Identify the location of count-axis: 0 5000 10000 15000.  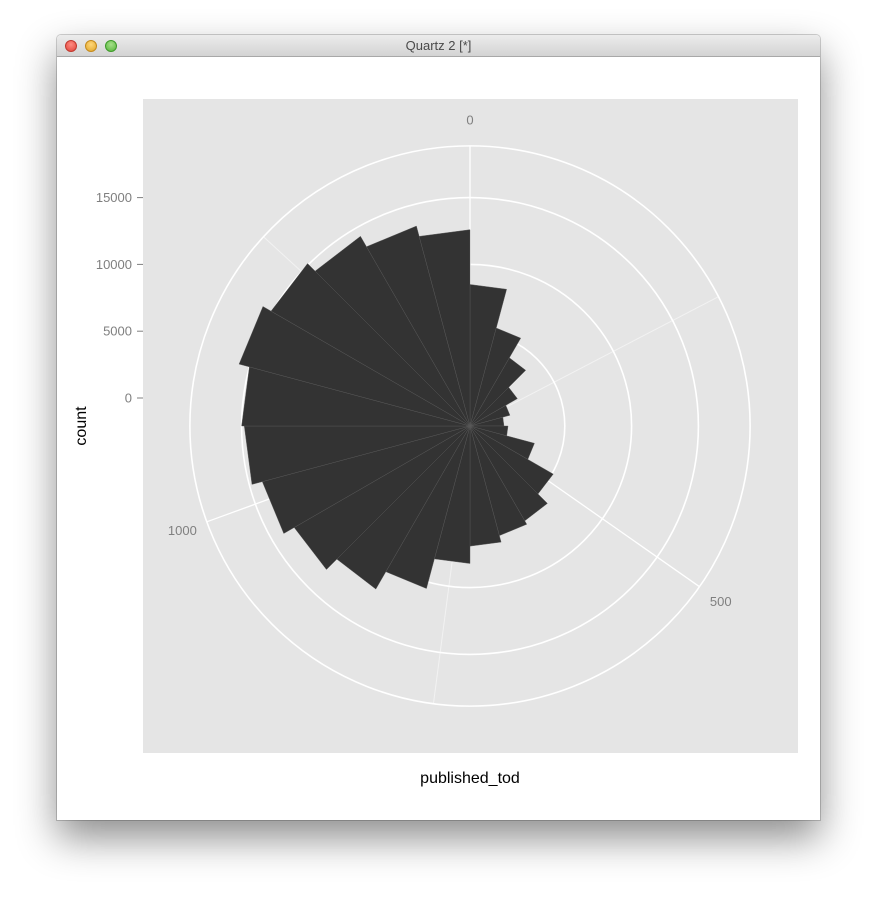
(119, 298).